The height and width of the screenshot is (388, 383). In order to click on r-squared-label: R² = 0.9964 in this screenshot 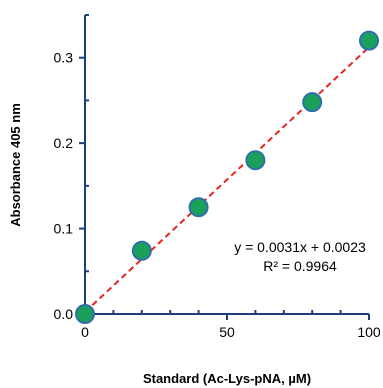, I will do `click(300, 266)`.